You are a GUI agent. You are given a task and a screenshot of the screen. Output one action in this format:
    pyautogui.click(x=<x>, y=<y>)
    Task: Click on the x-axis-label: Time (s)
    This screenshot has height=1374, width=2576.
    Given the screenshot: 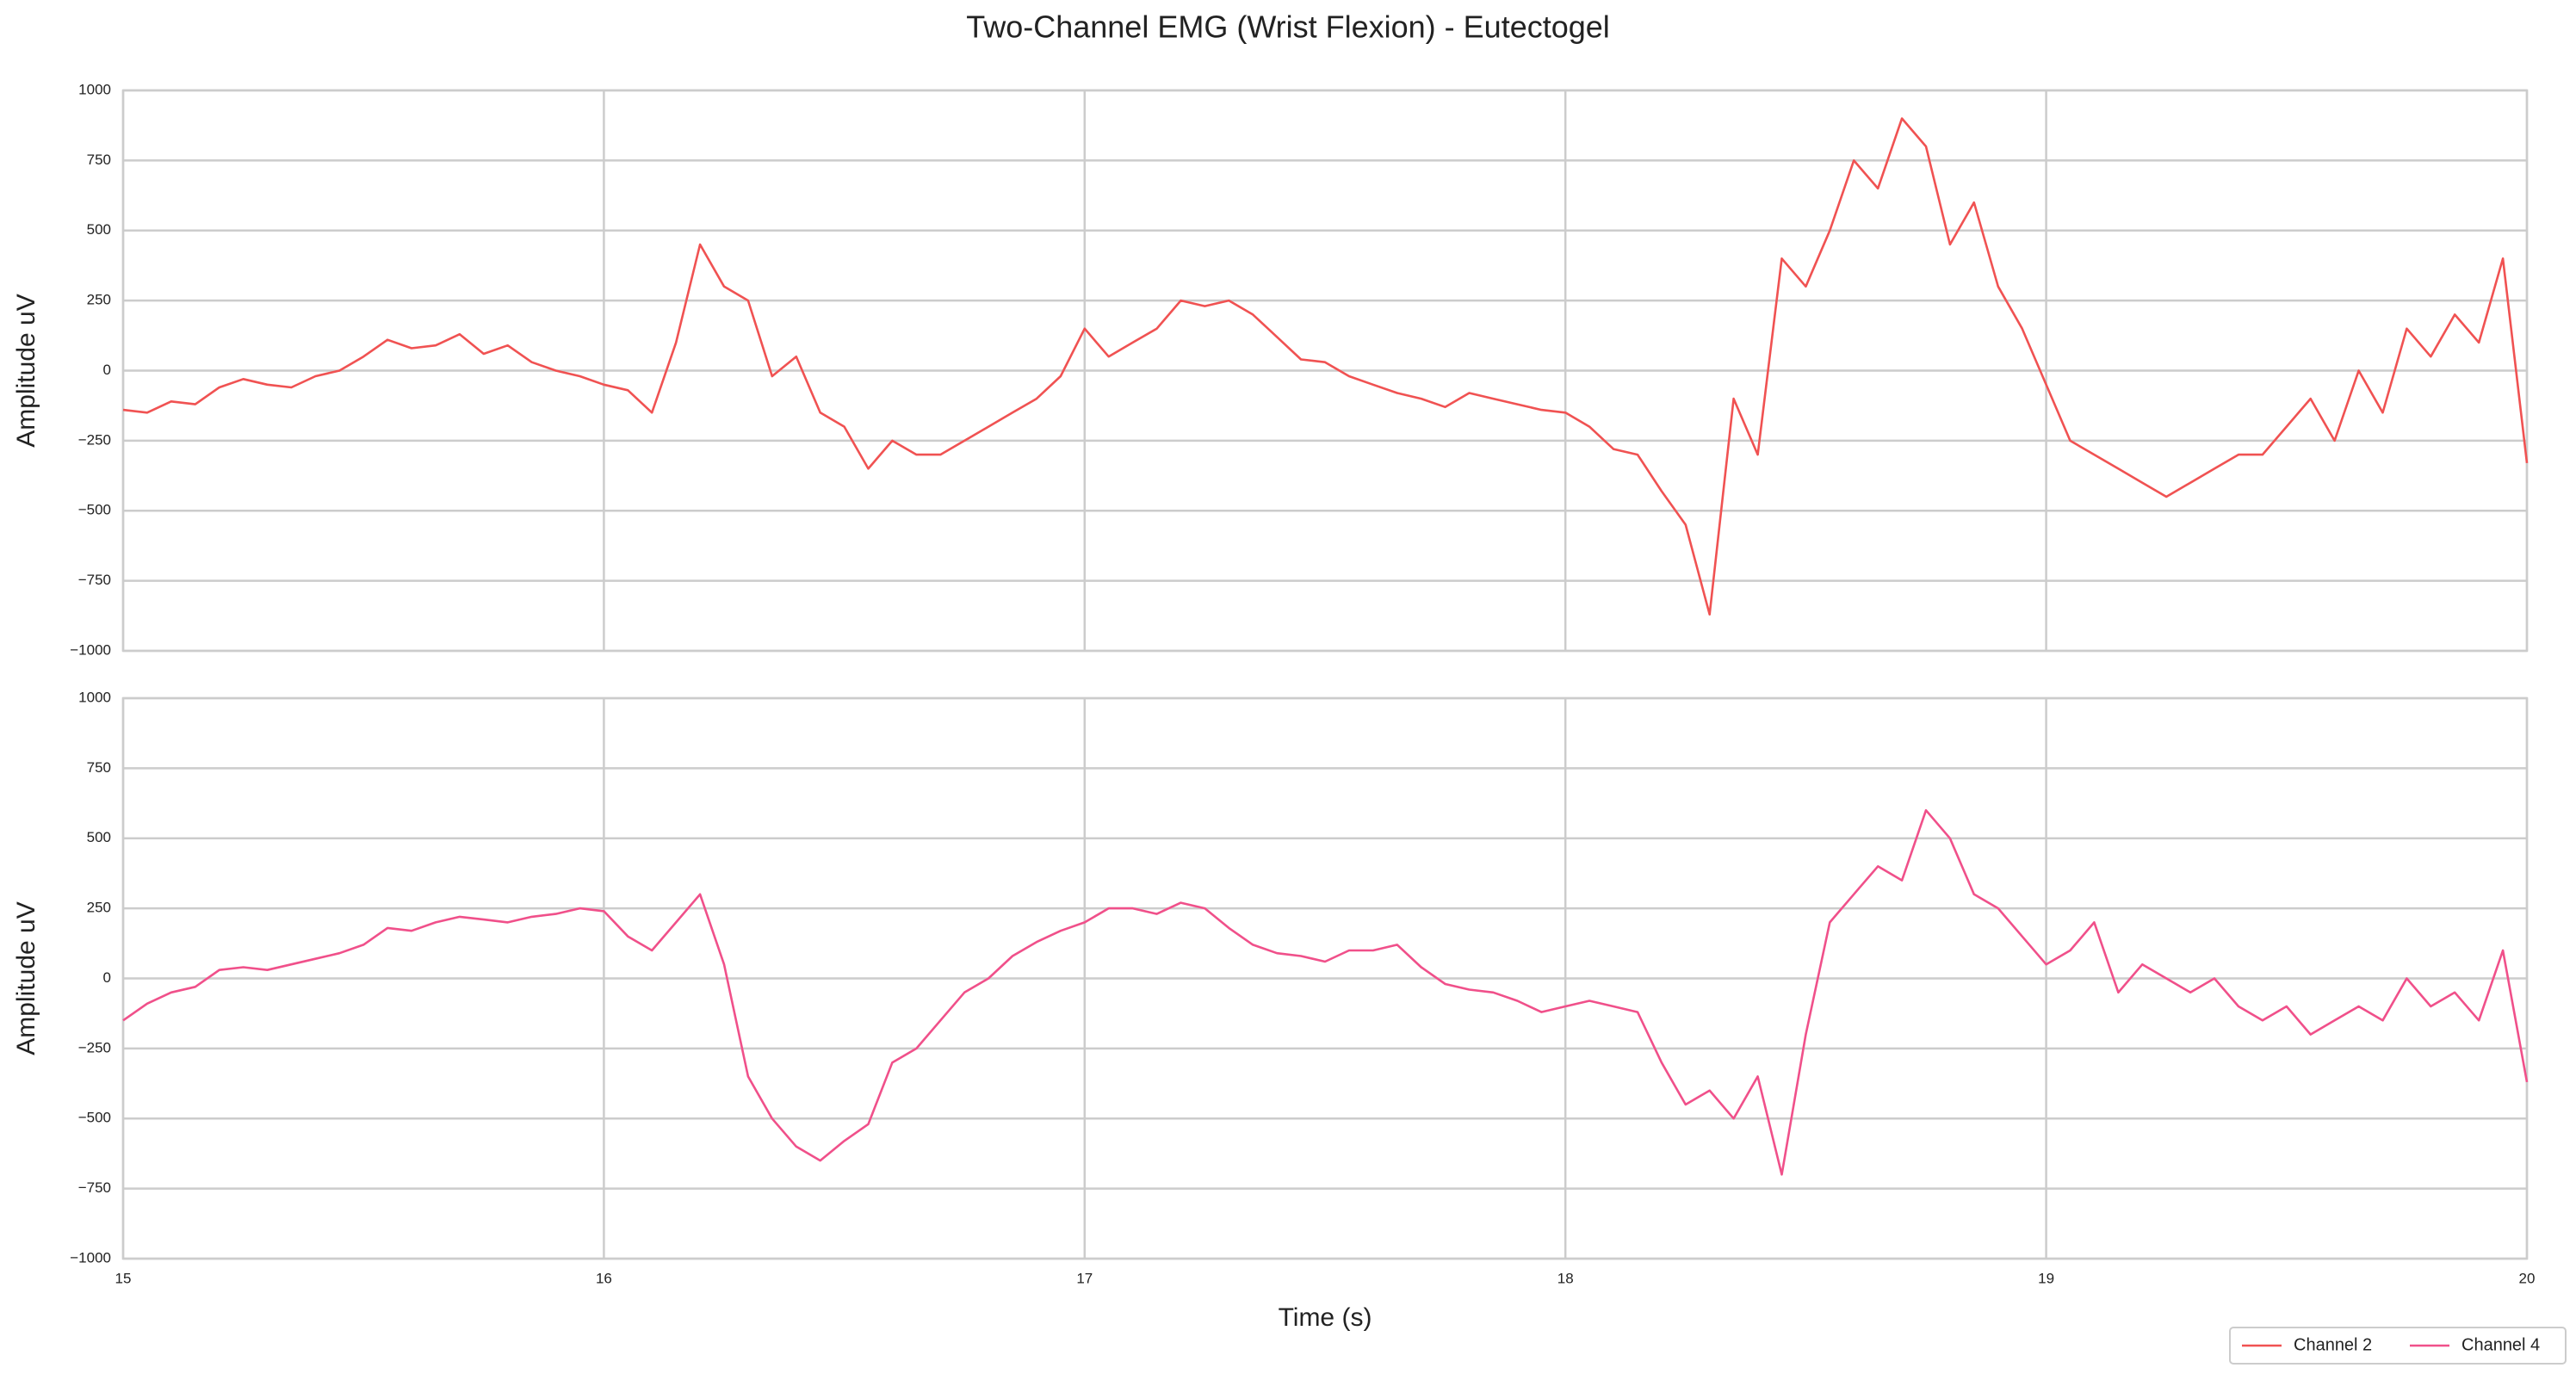 What is the action you would take?
    pyautogui.click(x=1325, y=1317)
    